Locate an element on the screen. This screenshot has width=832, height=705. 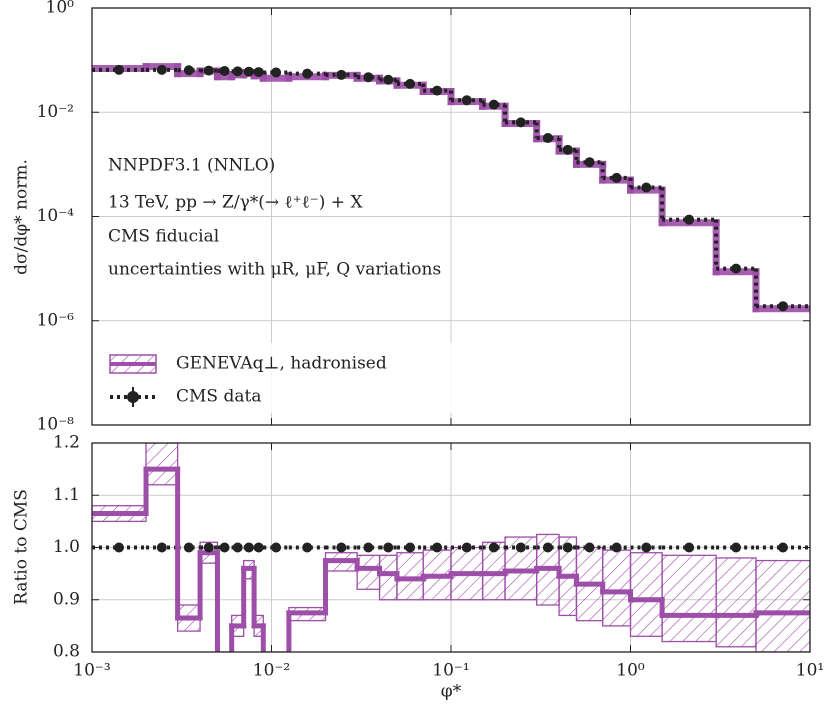
y-tick-label: 0.8 is located at coordinates (66, 652).